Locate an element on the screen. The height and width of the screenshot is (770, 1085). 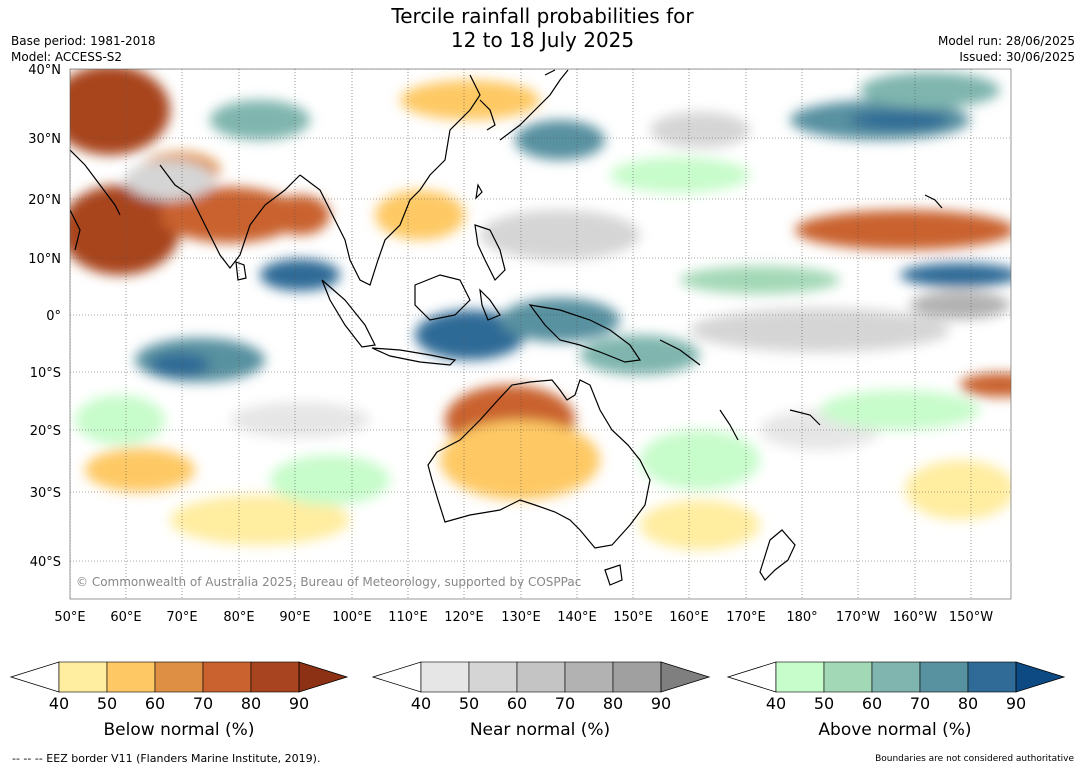
longitude-label: 80°E is located at coordinates (238, 617).